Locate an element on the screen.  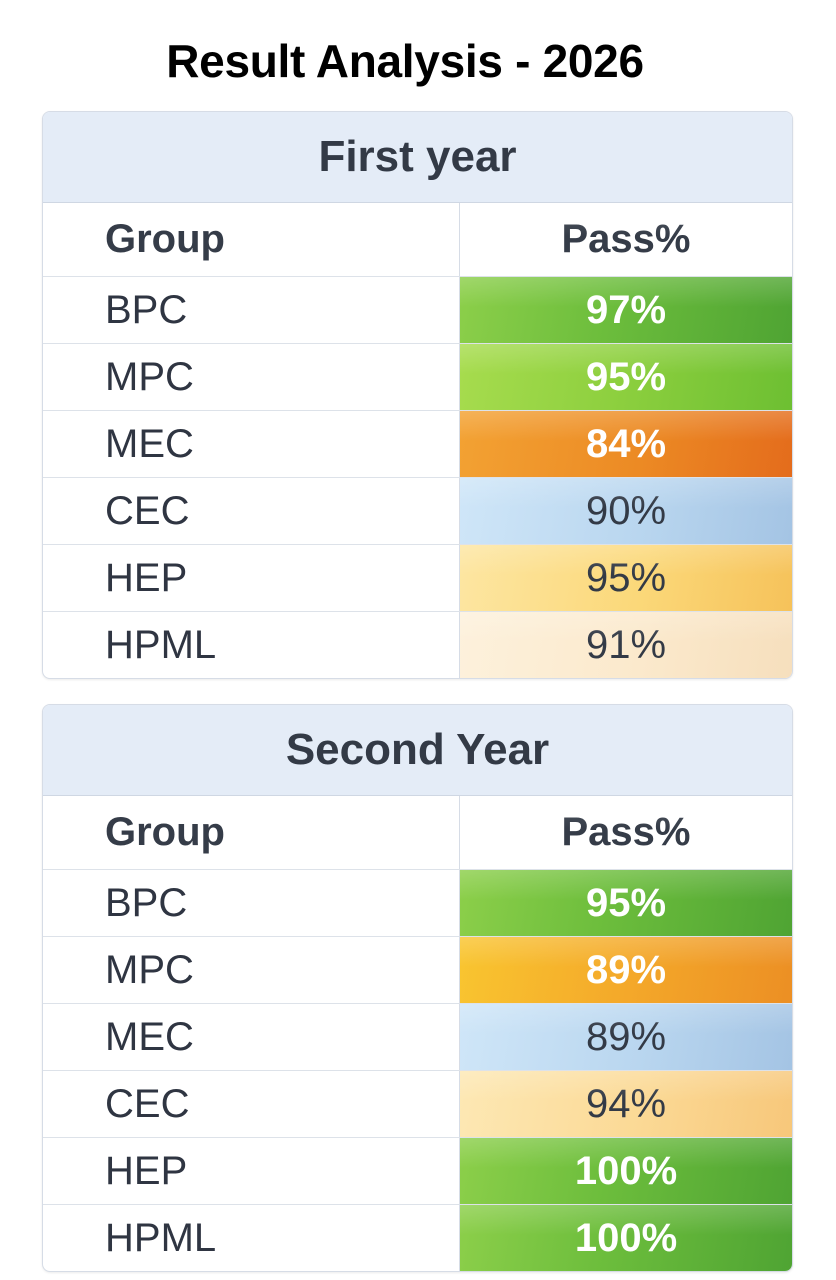
table-row: HEP 95% is located at coordinates (417, 578).